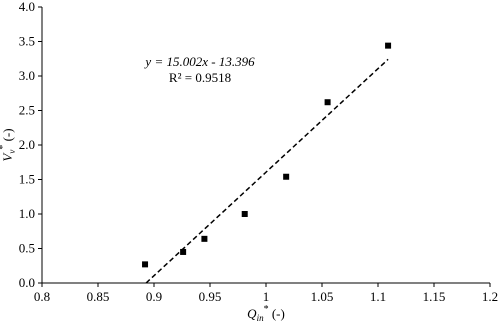 This screenshot has height=326, width=500. Describe the element at coordinates (27, 7) in the screenshot. I see `y-tick-label: 4.0` at that location.